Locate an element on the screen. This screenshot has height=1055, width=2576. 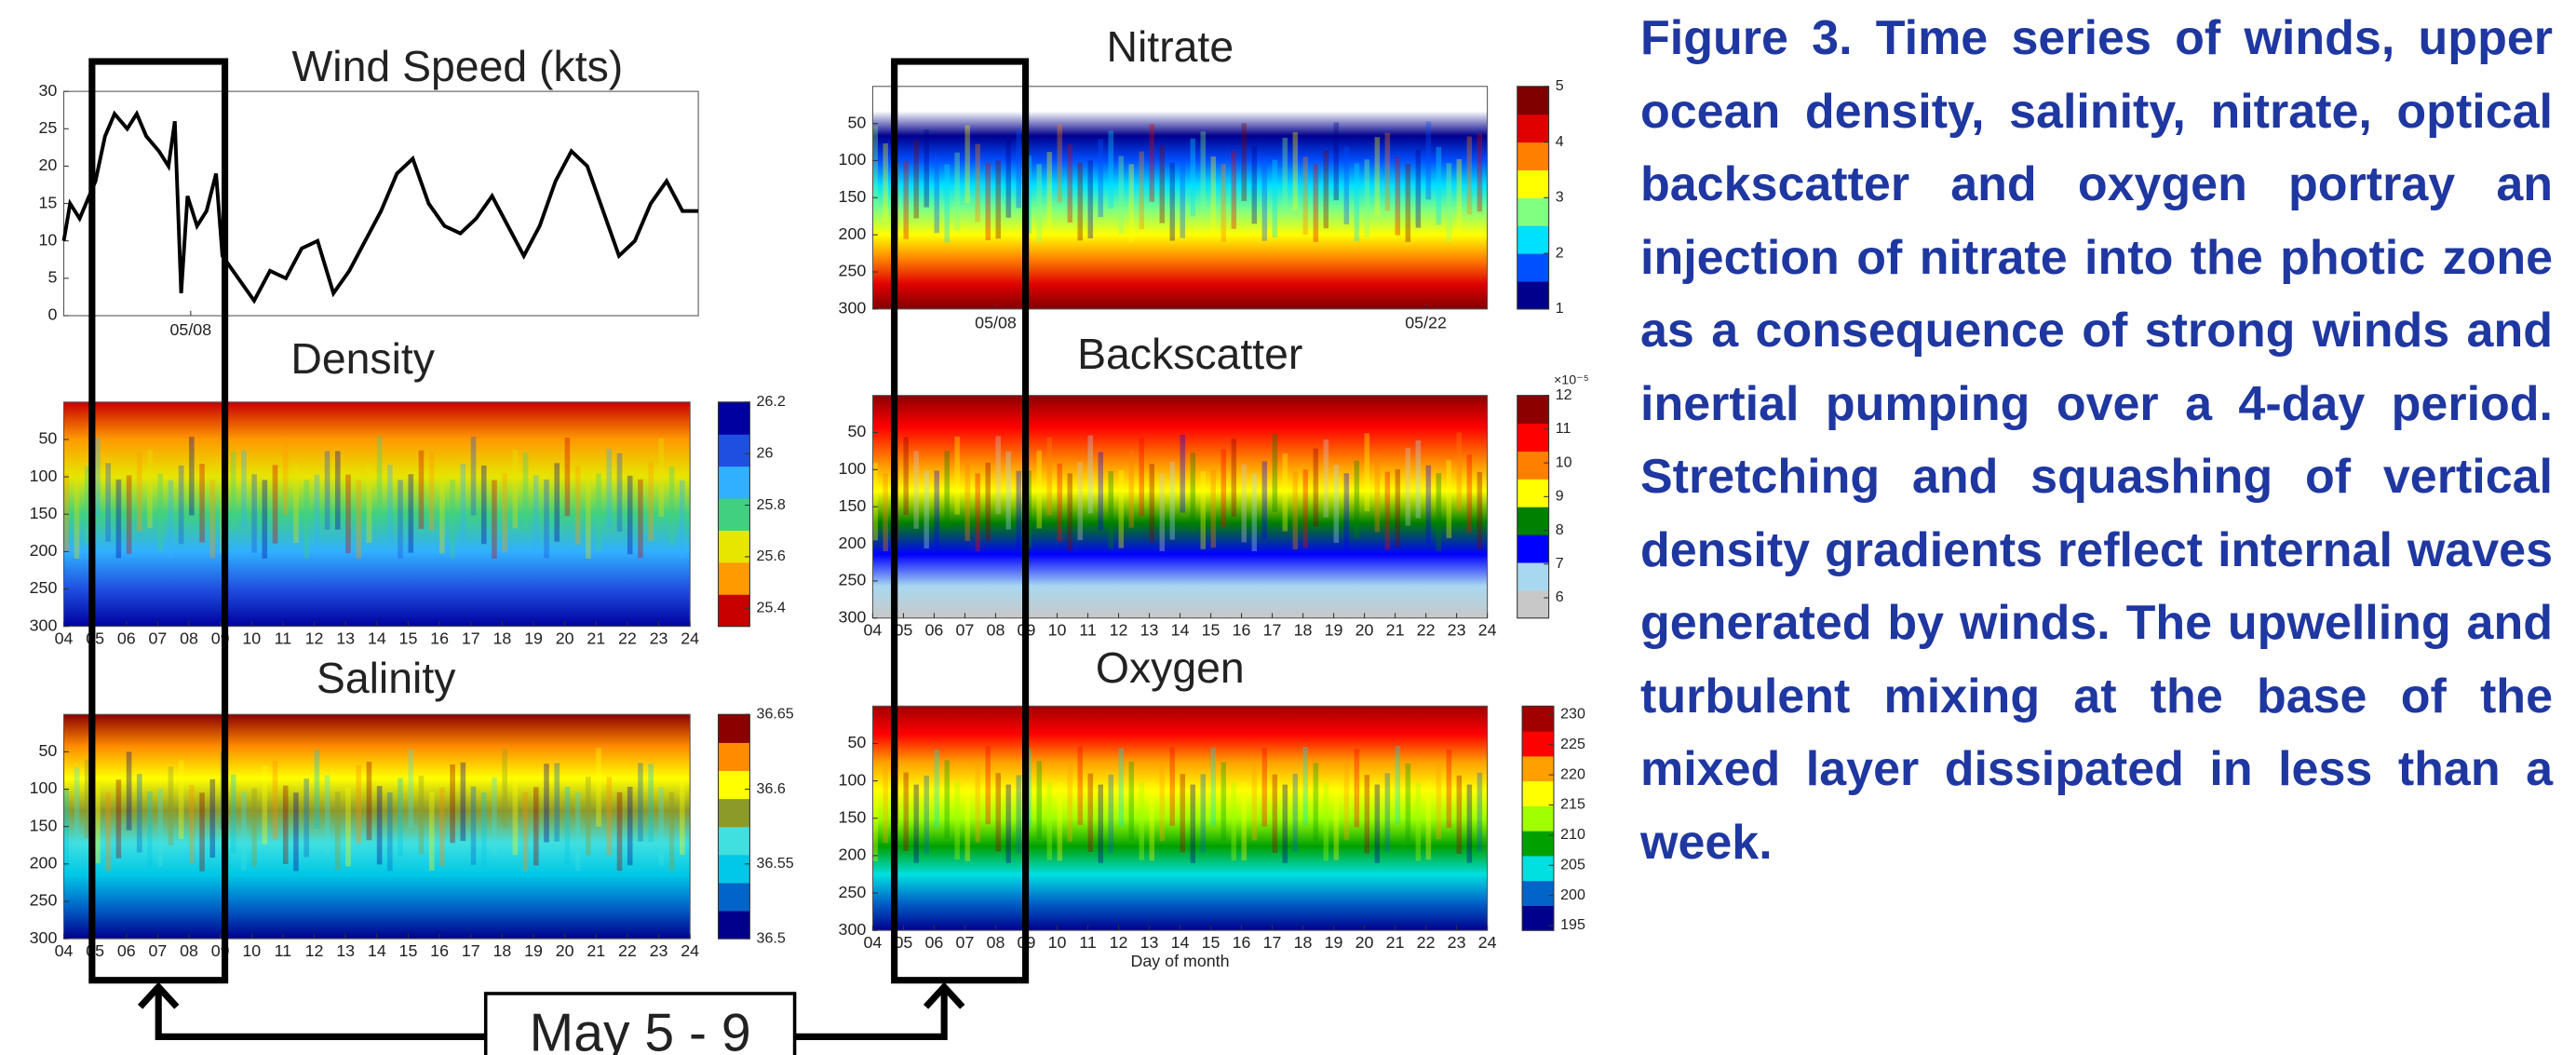
x-tick-label: 20 is located at coordinates (565, 639).